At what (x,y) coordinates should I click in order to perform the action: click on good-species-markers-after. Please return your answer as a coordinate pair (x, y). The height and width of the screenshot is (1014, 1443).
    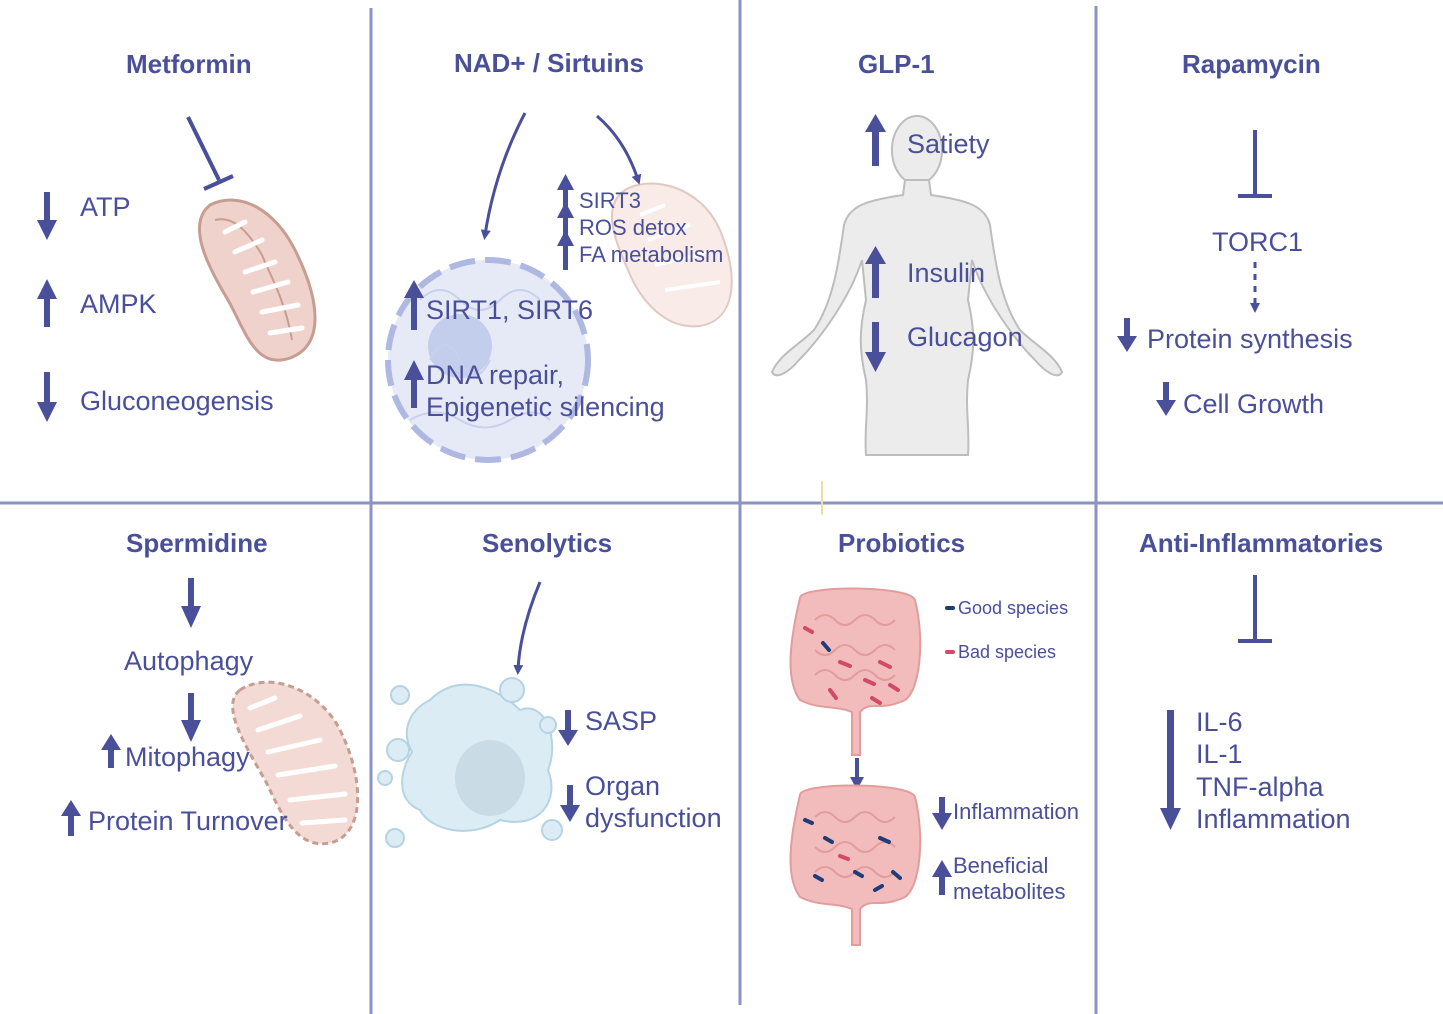
    Looking at the image, I should click on (852, 855).